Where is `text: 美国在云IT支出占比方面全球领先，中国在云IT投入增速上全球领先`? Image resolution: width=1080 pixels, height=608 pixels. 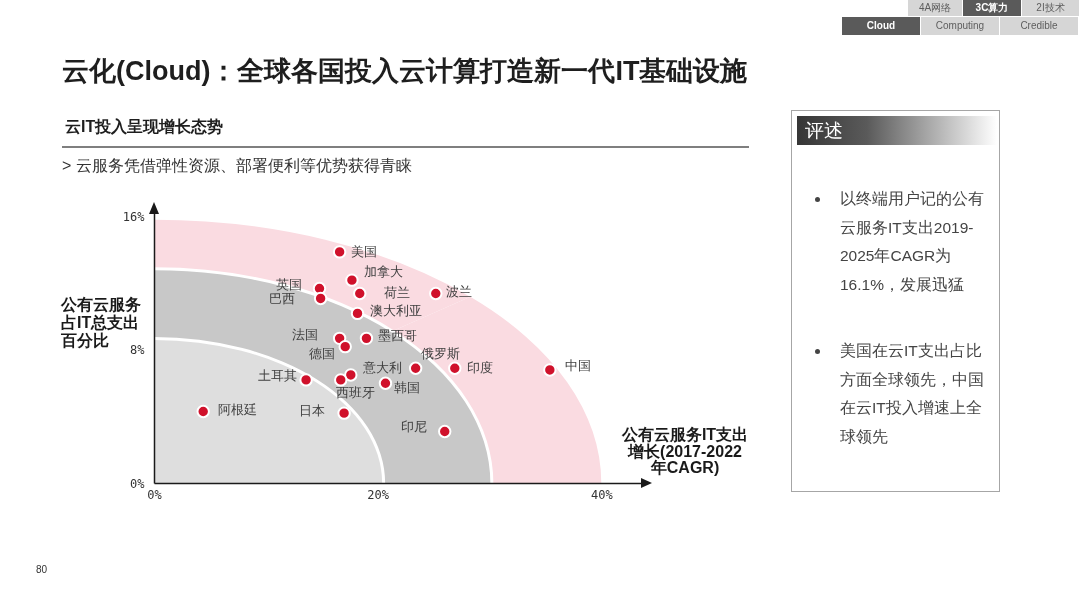
text: 美国在云IT支出占比方面全球领先，中国在云IT投入增速上全球领先 is located at coordinates (912, 393).